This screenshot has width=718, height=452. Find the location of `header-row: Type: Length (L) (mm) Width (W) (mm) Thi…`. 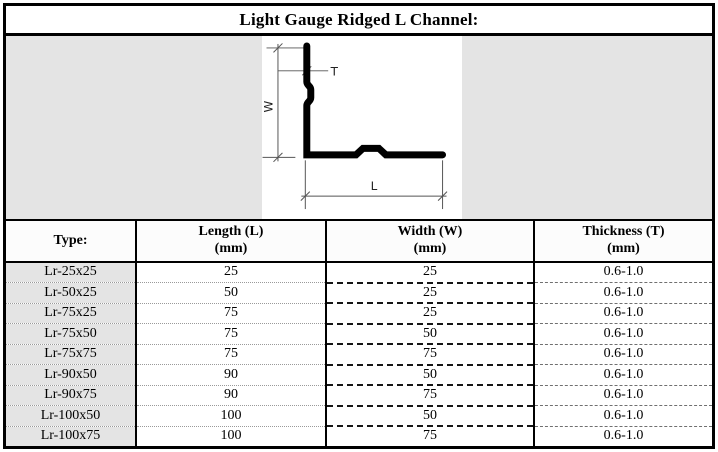

header-row: Type: Length (L) (mm) Width (W) (mm) Thi… is located at coordinates (359, 241).